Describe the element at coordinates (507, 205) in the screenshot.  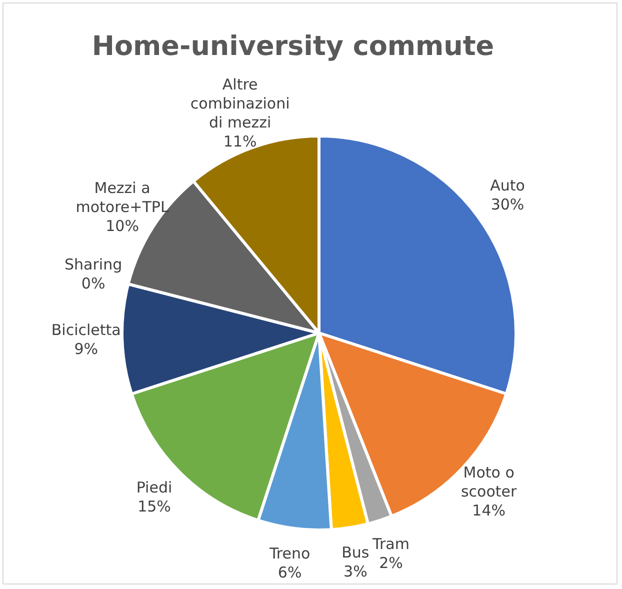
I see `data-label: 30%` at that location.